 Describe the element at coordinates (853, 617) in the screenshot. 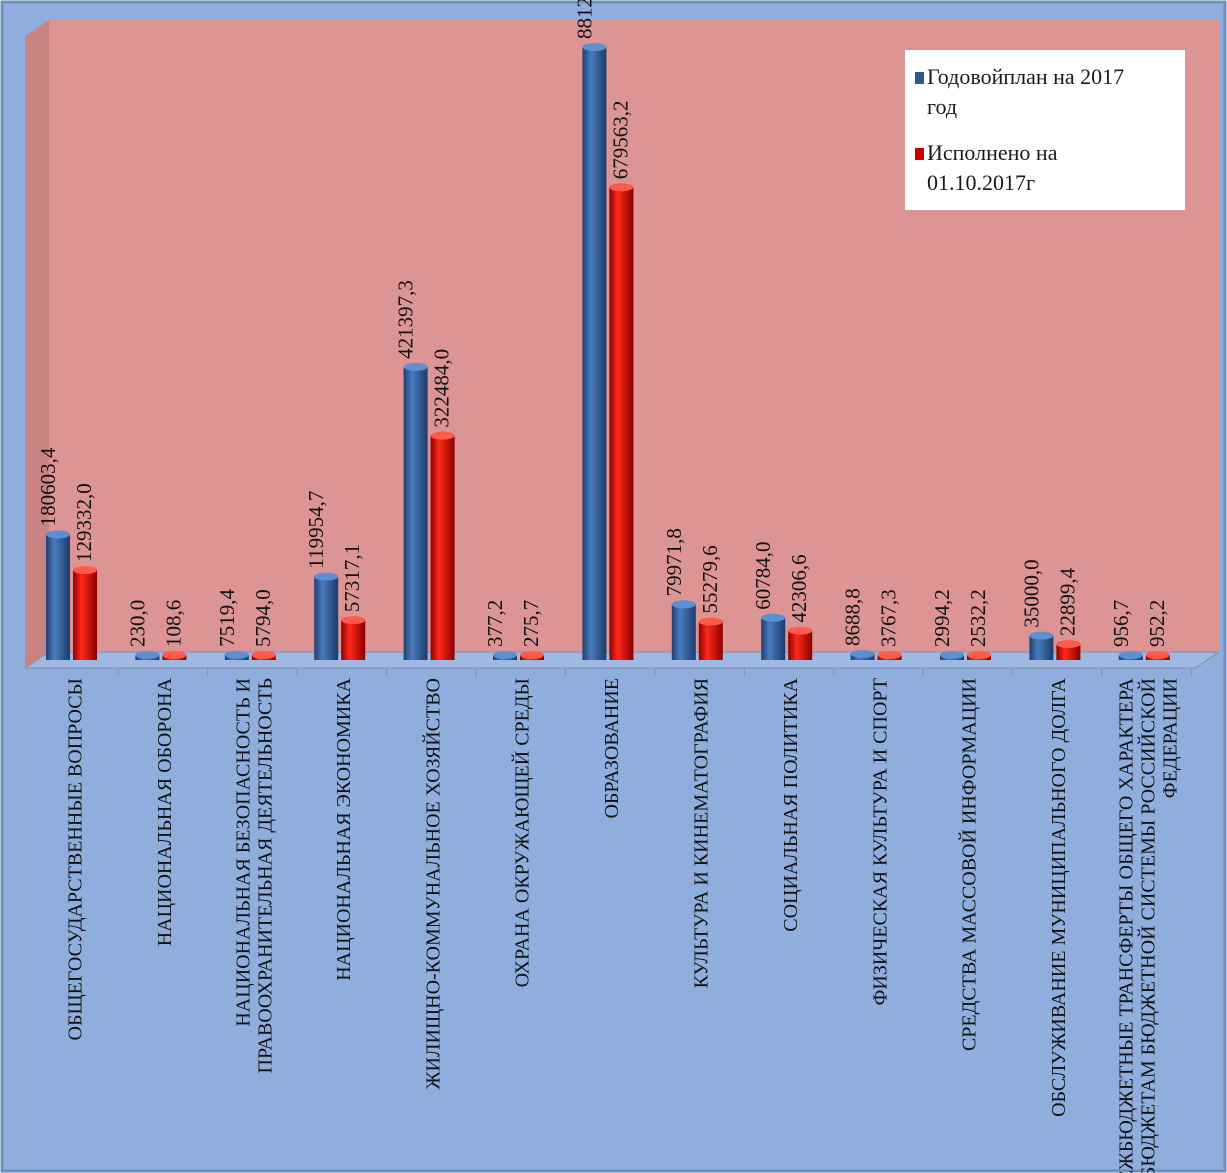

I see `data-label-plan-9: 8688,8` at that location.